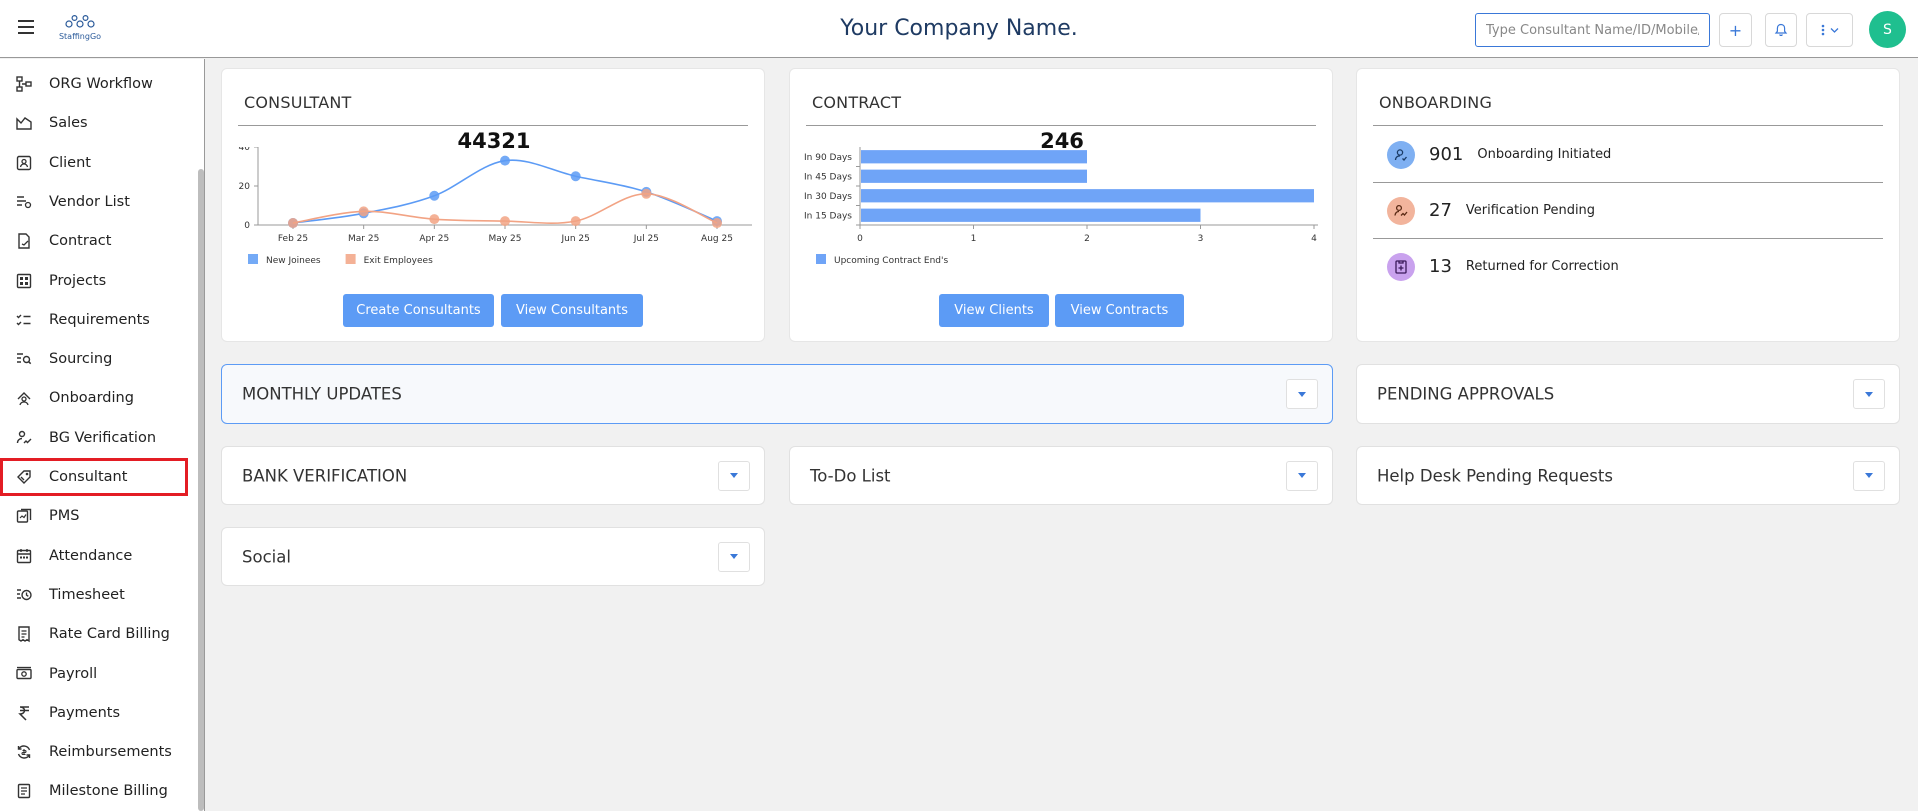  Describe the element at coordinates (1061, 475) in the screenshot. I see `todo-list-panel: To-Do List` at that location.